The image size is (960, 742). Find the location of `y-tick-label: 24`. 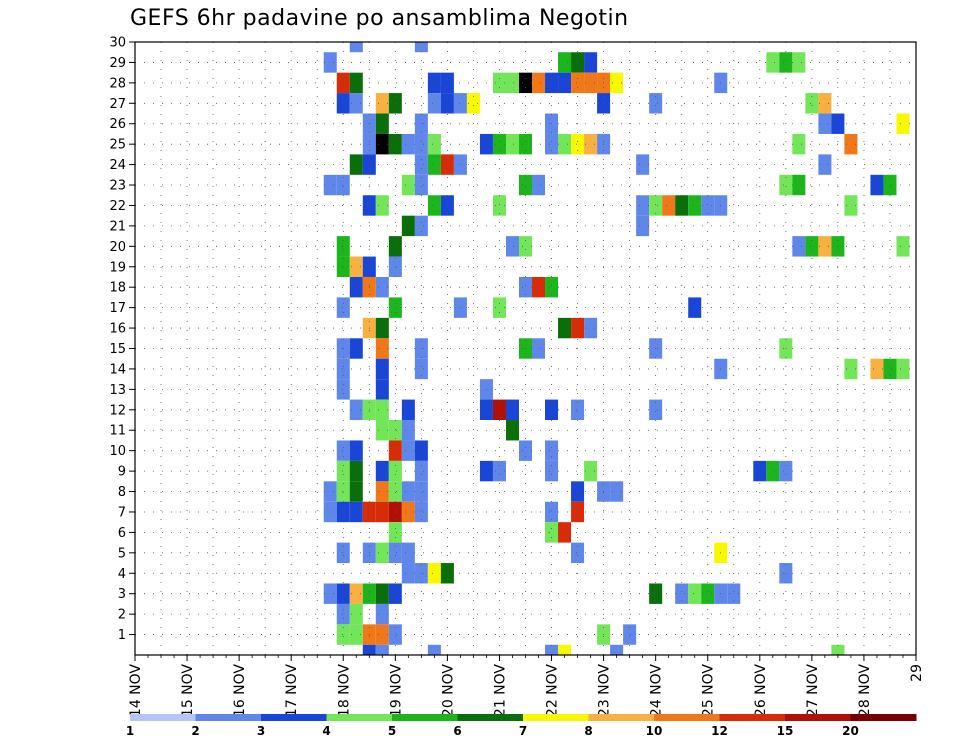

y-tick-label: 24 is located at coordinates (117, 165).